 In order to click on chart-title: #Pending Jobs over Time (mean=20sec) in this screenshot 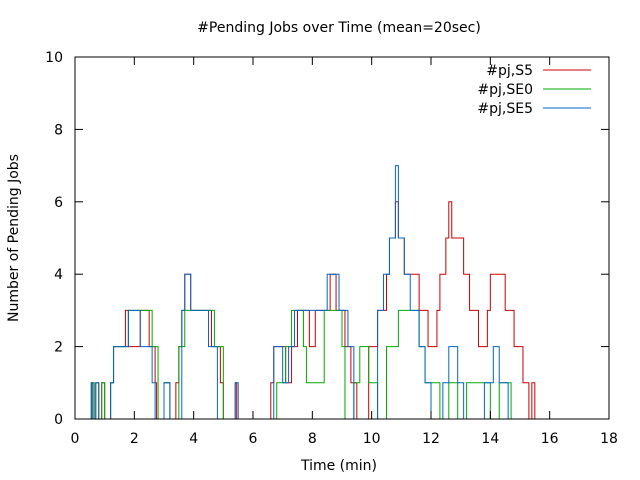, I will do `click(339, 28)`.